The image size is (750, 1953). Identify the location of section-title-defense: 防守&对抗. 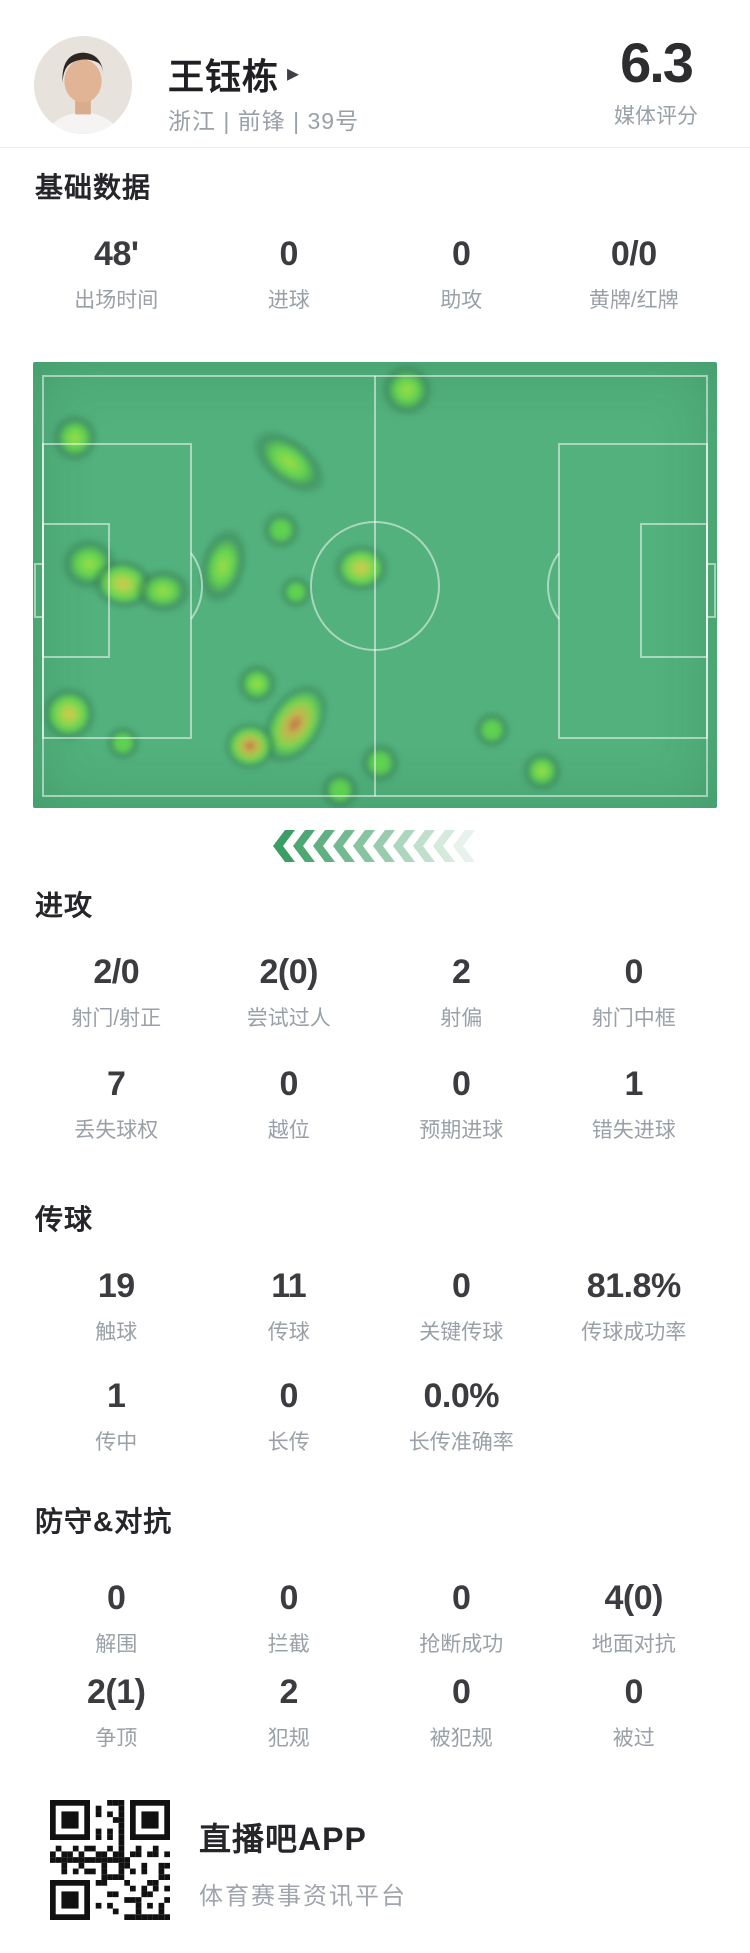
(104, 1521).